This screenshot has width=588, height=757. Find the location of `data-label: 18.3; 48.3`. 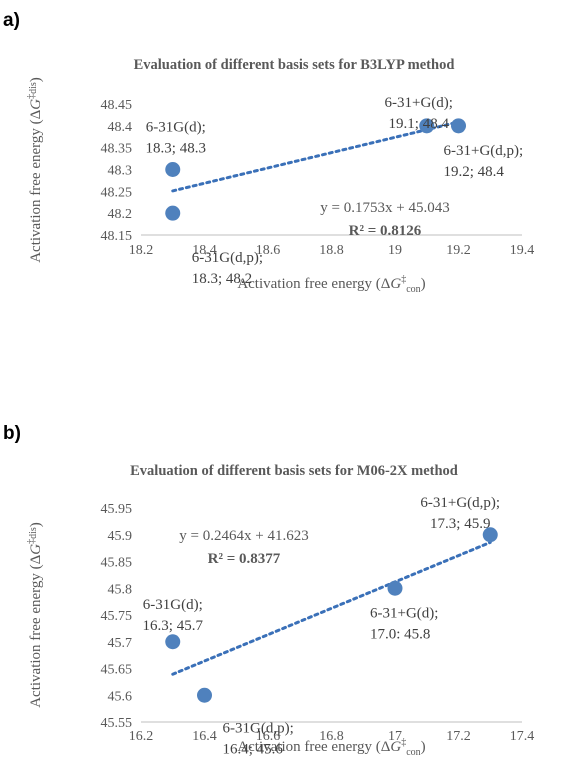

data-label: 18.3; 48.3 is located at coordinates (176, 149).